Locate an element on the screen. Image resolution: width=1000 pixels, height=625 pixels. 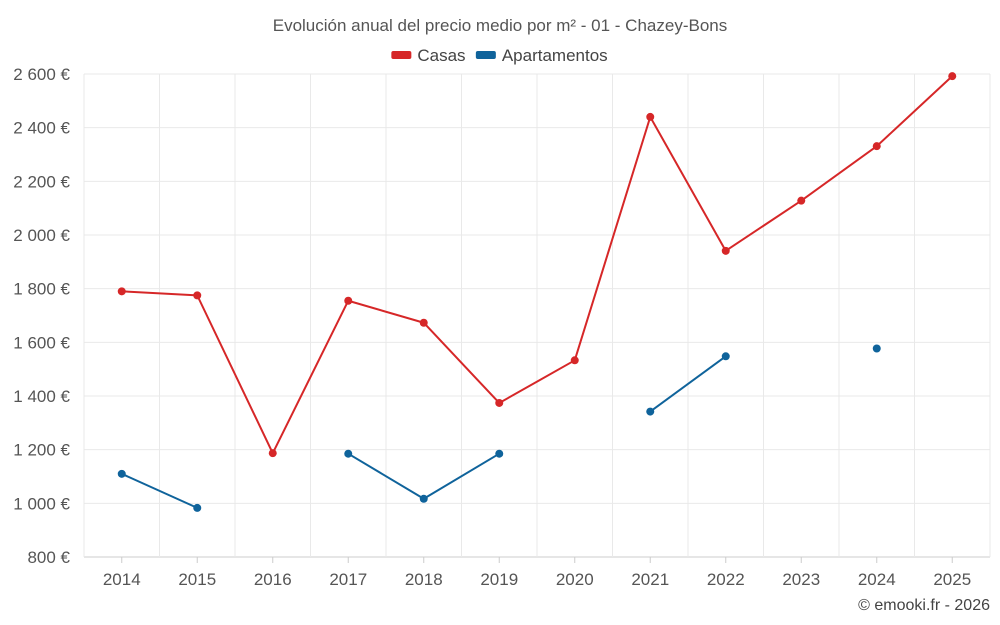
x-tick-label: 2016 is located at coordinates (273, 579).